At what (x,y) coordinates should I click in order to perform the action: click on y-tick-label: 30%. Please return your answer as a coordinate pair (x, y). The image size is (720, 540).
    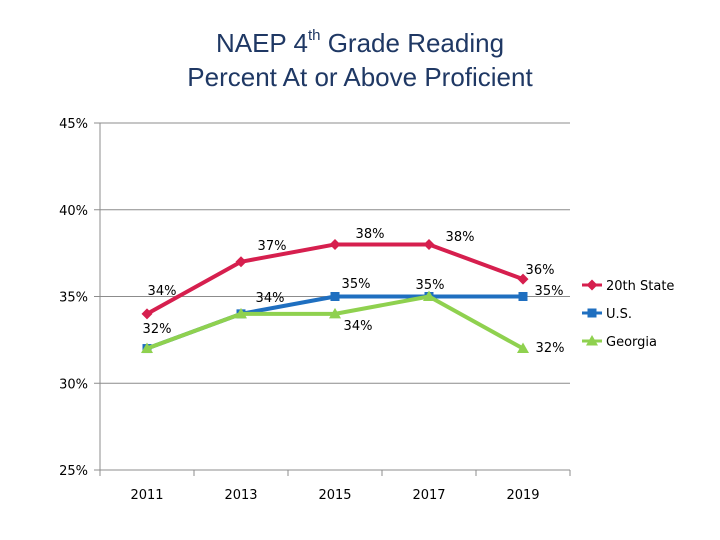
    Looking at the image, I should click on (73, 384).